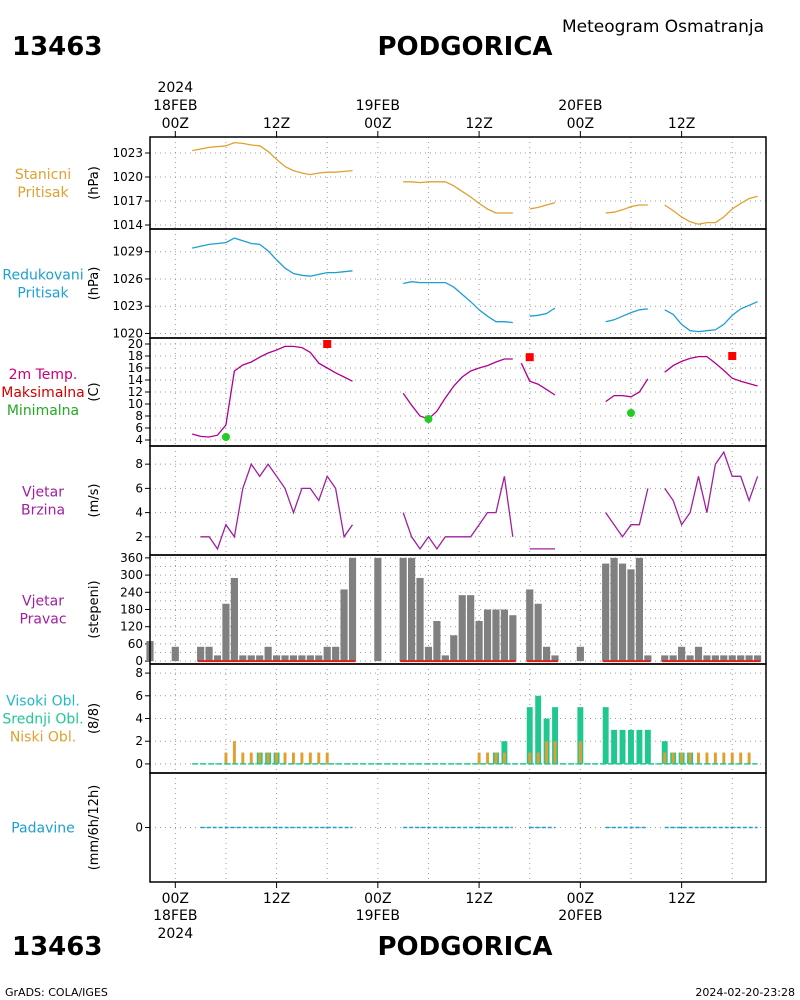  What do you see at coordinates (127, 201) in the screenshot?
I see `y-tick-label: 1017` at bounding box center [127, 201].